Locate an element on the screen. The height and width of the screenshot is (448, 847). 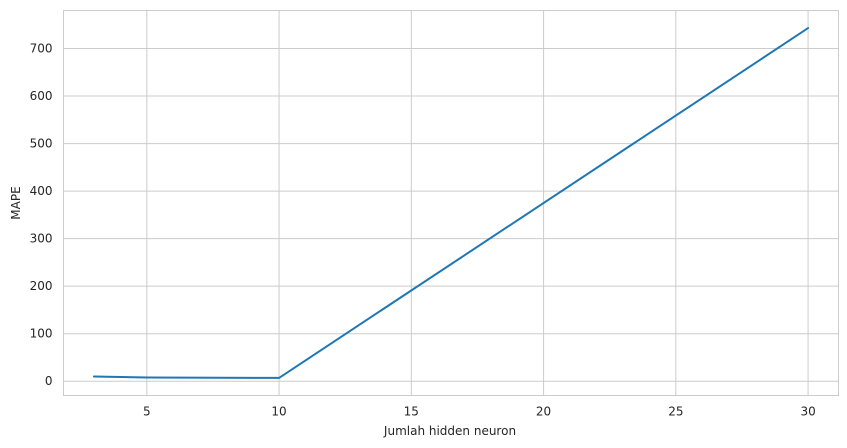
x-tick-label-30: 30 is located at coordinates (807, 412).